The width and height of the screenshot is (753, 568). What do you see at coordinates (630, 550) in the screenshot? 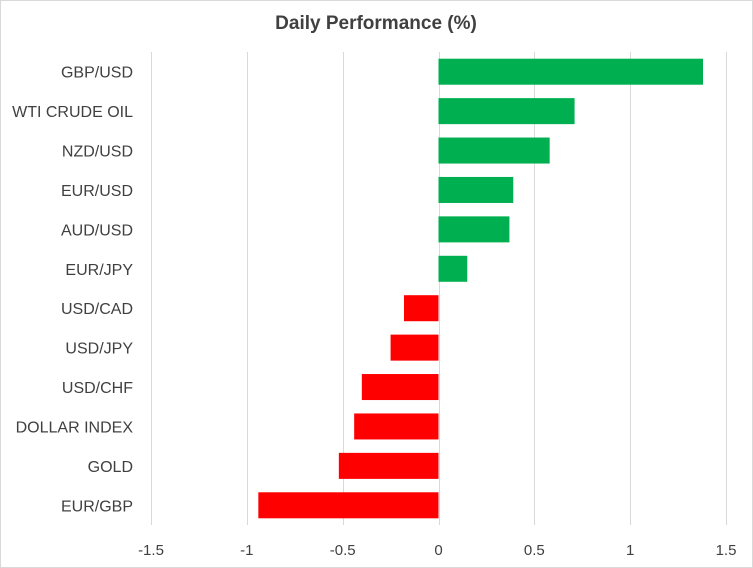
I see `x-tick-label: 1` at bounding box center [630, 550].